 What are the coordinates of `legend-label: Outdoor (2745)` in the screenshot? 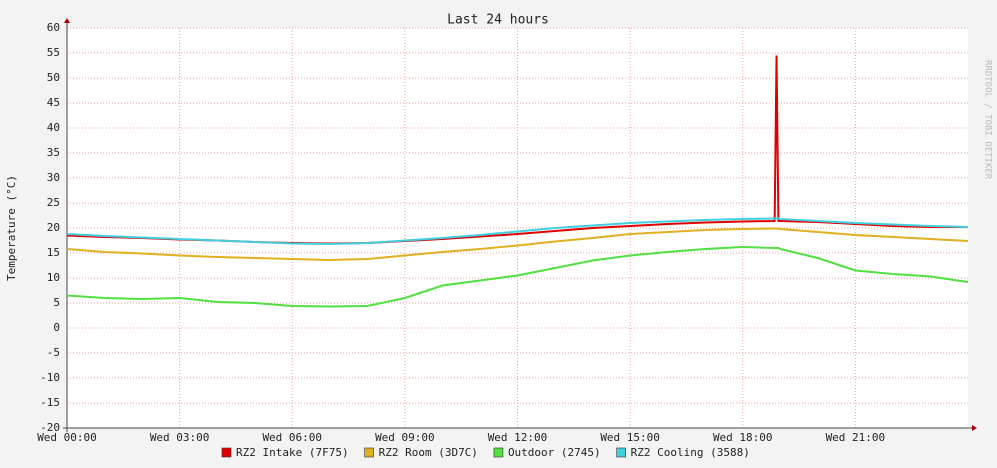 It's located at (554, 452).